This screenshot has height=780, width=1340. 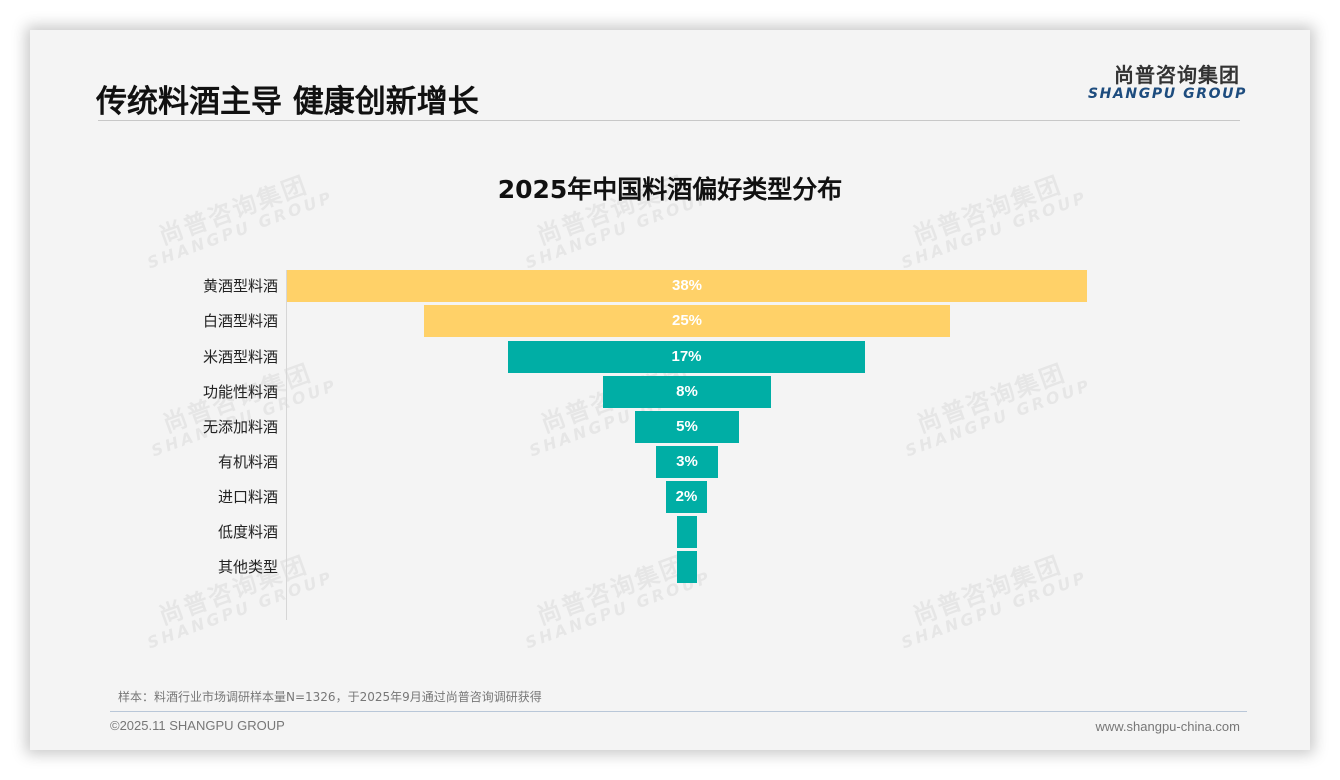 What do you see at coordinates (678, 711) in the screenshot?
I see `footer-divider` at bounding box center [678, 711].